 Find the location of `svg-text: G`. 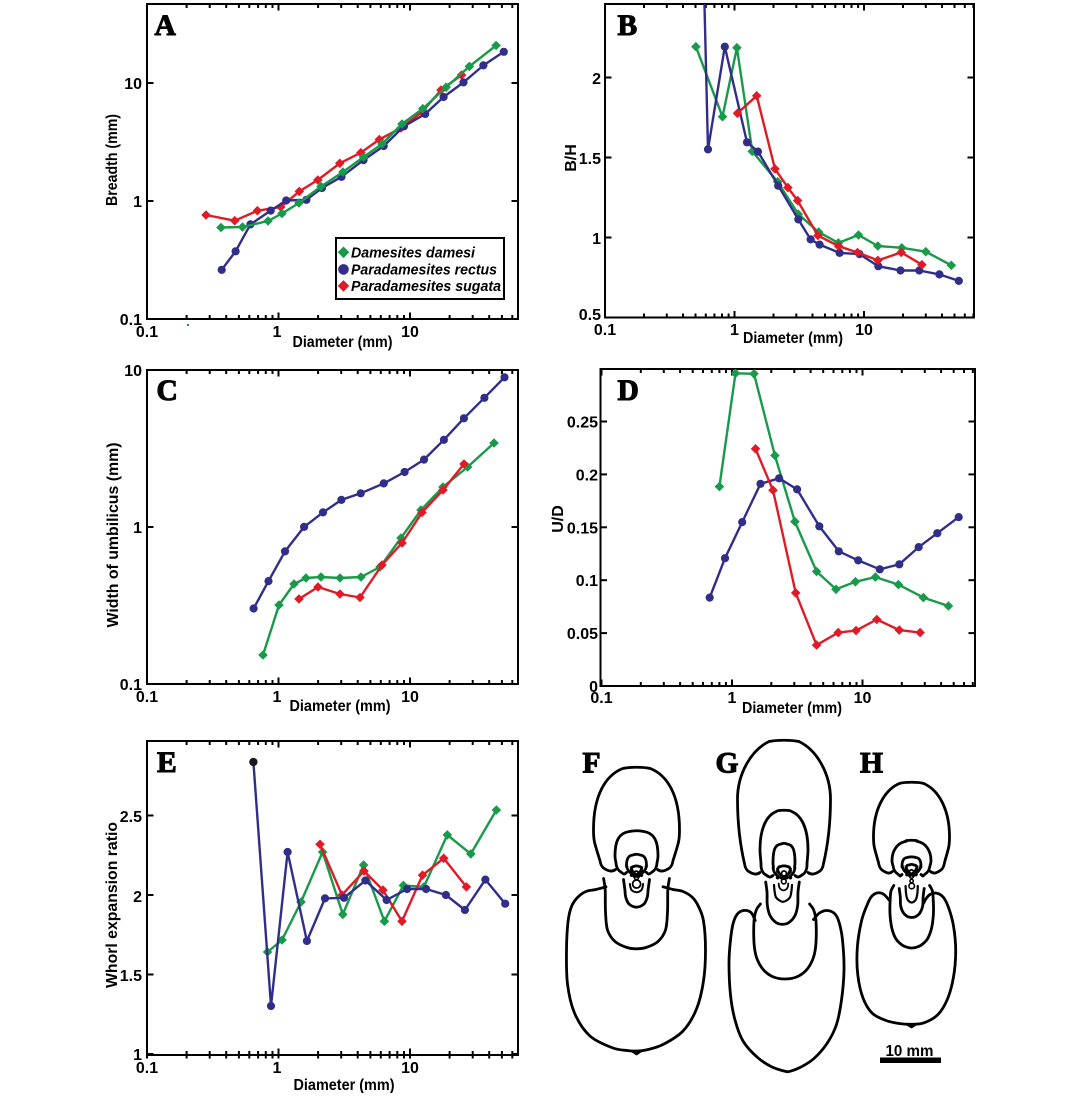

svg-text: G is located at coordinates (727, 764).